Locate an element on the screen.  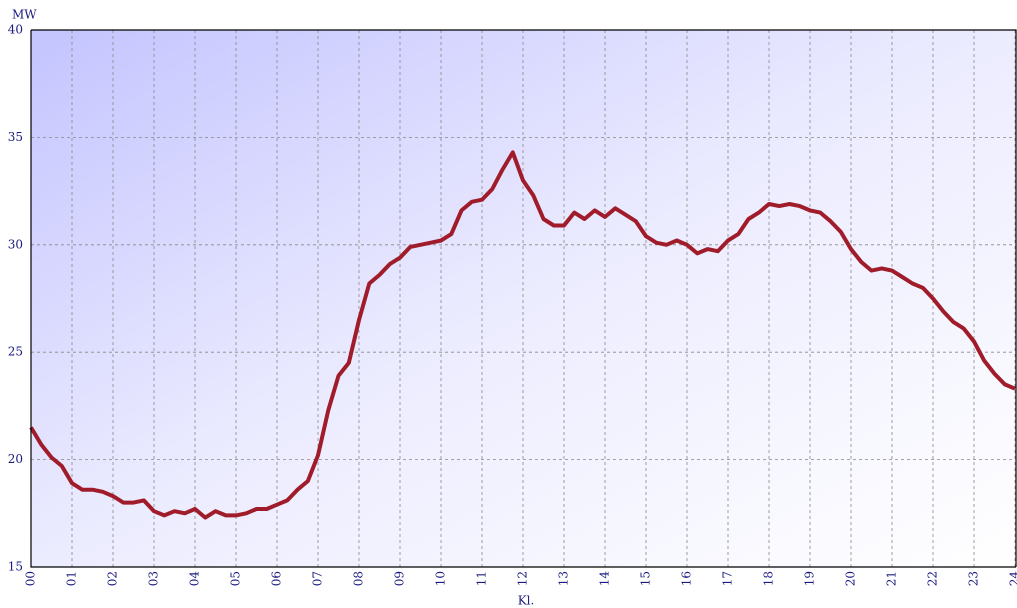
x-tick-label: 19 is located at coordinates (810, 578).